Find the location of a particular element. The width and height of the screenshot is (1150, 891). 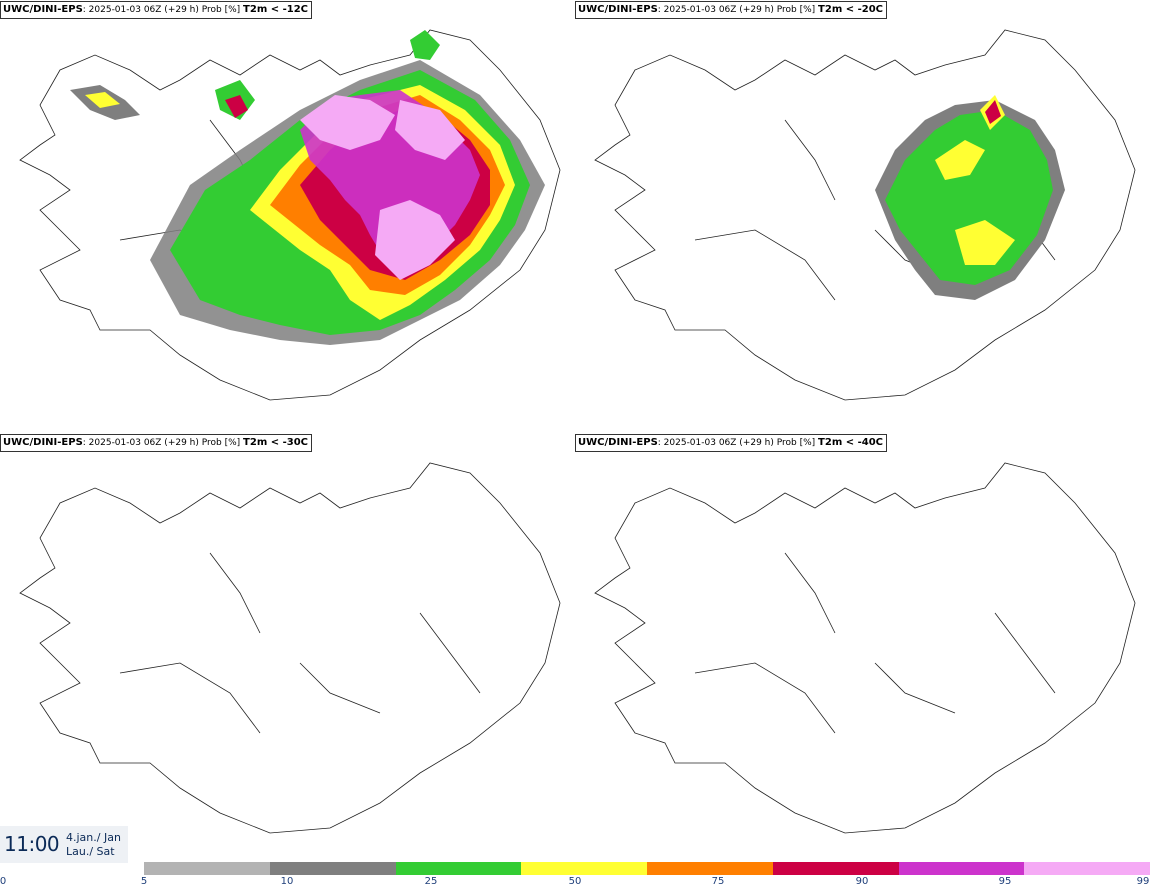

variable-label: T2m < -20C is located at coordinates (850, 9).